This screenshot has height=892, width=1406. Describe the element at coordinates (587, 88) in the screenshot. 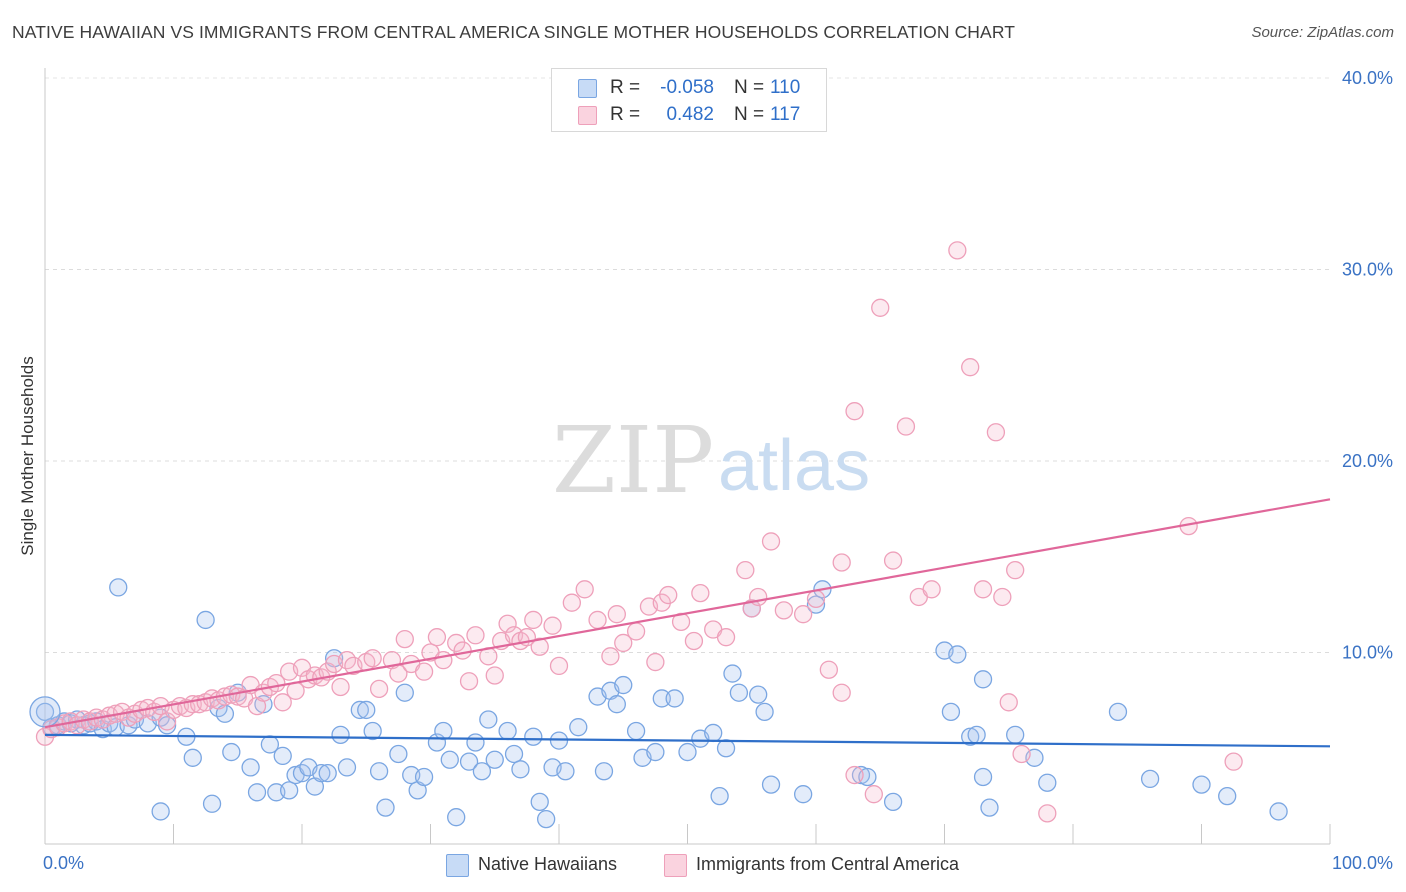

I see `stats-swatch-blue` at that location.